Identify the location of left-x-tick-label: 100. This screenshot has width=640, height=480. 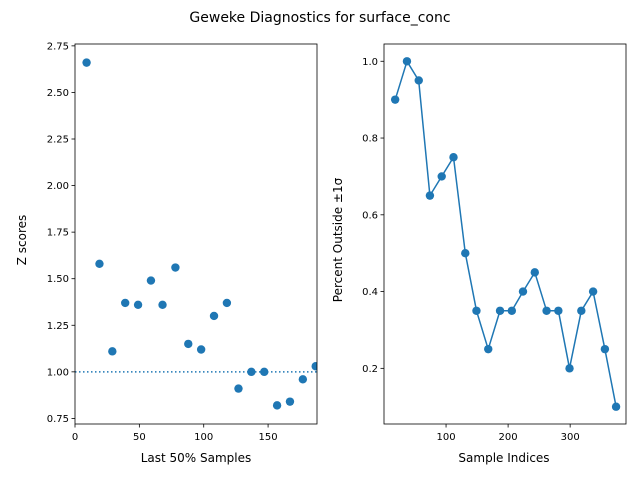
(203, 437).